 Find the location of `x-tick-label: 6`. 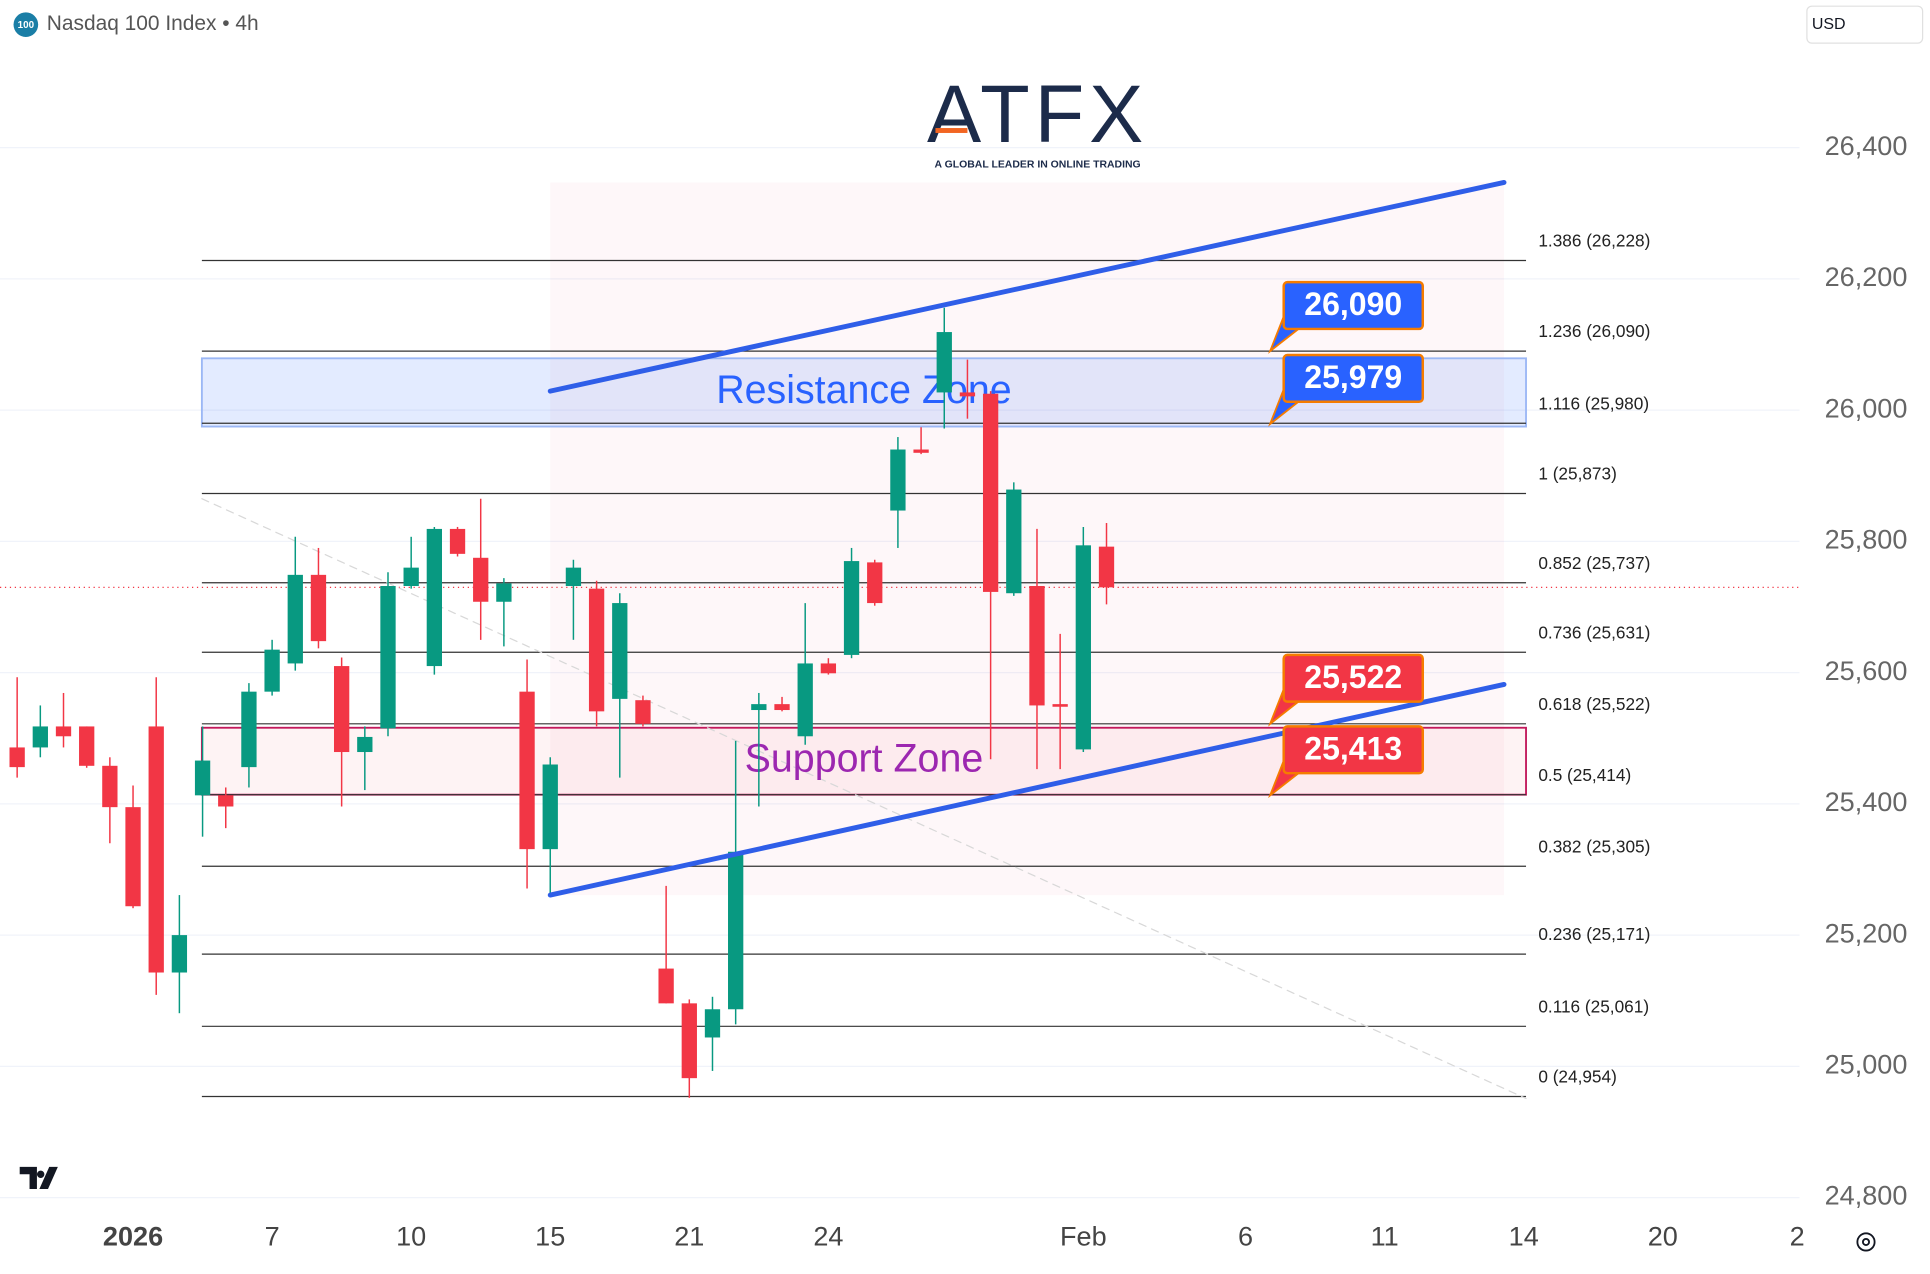

x-tick-label: 6 is located at coordinates (1245, 1235).